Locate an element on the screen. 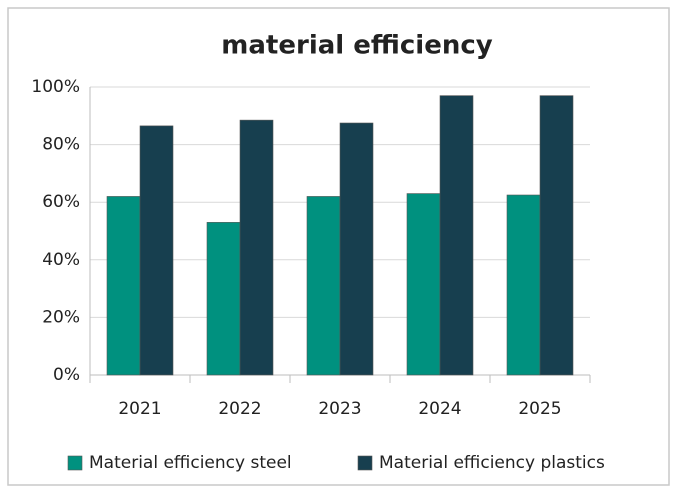 This screenshot has width=678, height=493. y-tick-label: 60% is located at coordinates (61, 202).